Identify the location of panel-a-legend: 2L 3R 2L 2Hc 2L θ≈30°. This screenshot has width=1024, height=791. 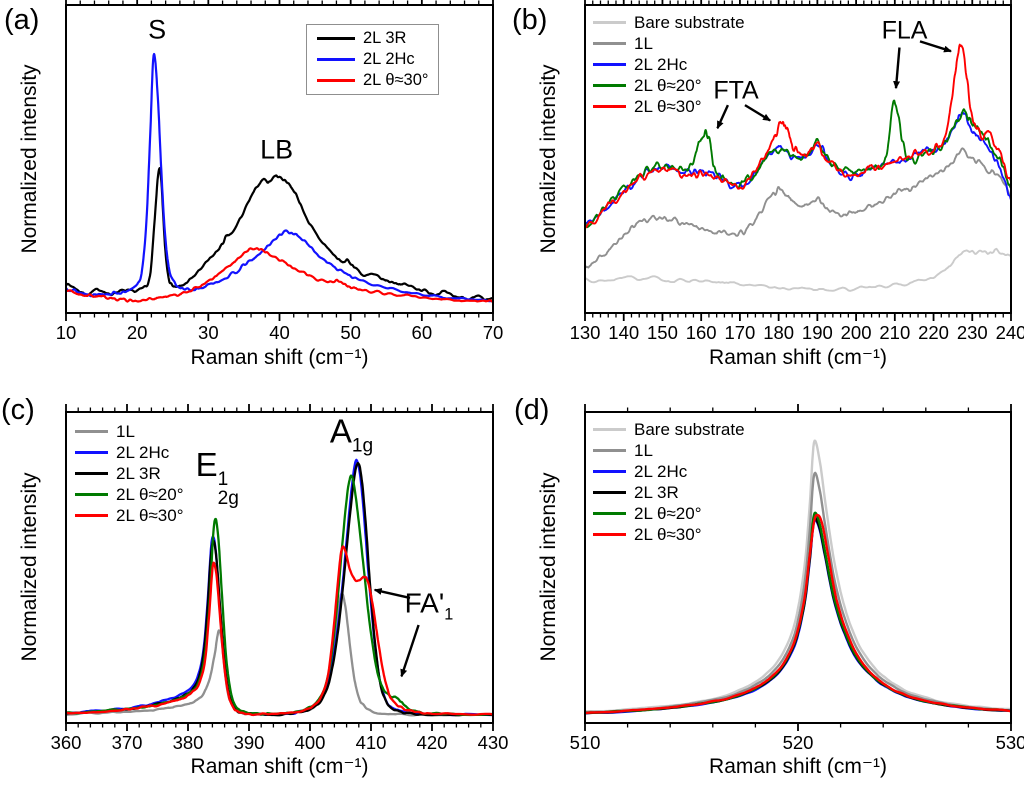
(372, 59).